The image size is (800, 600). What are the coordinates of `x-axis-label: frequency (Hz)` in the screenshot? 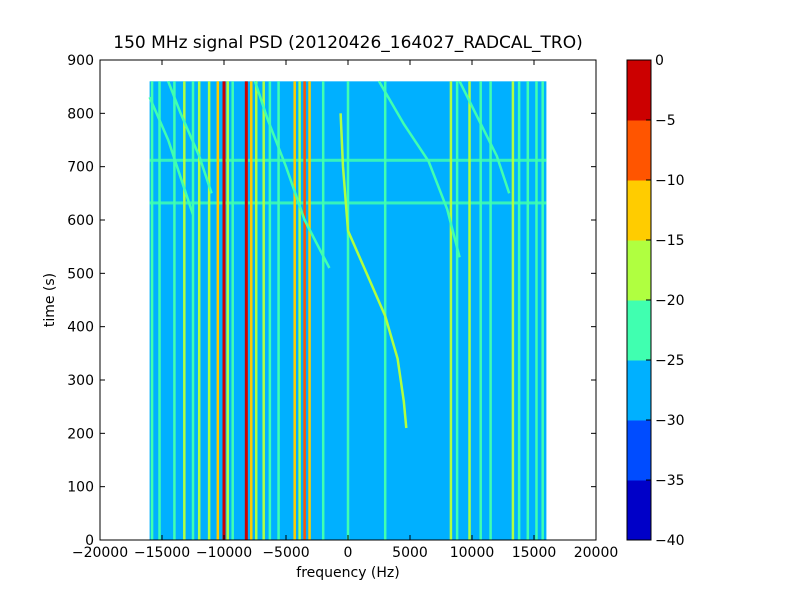 It's located at (347, 573).